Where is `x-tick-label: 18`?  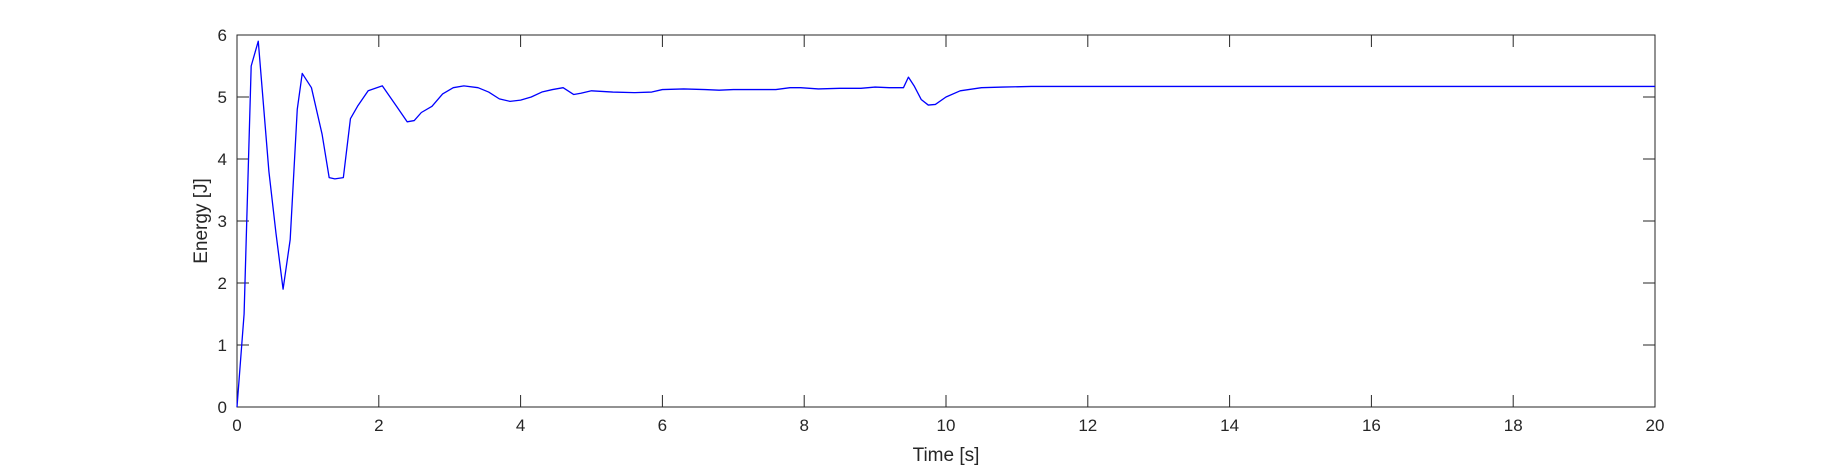 x-tick-label: 18 is located at coordinates (1513, 425).